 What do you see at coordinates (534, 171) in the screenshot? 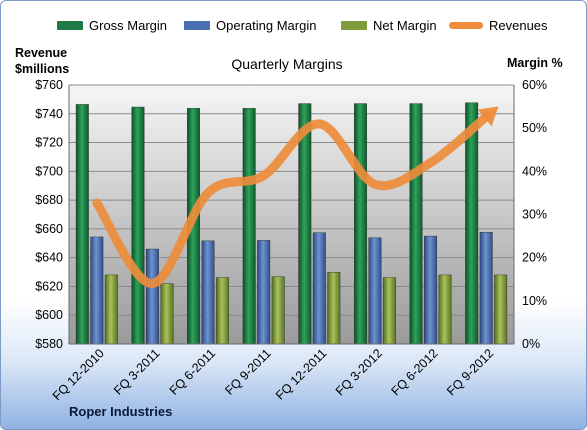
I see `y-right-tick-label: 40%` at bounding box center [534, 171].